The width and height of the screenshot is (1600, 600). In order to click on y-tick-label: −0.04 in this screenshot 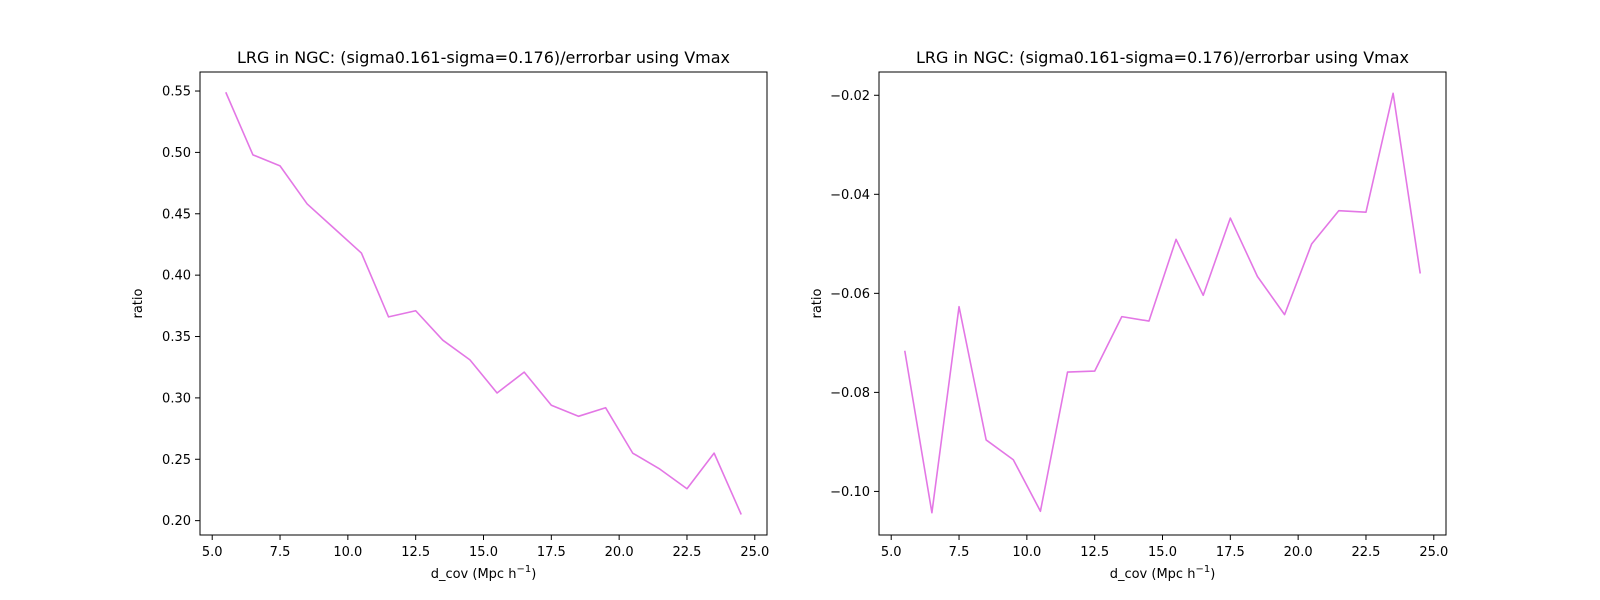, I will do `click(850, 195)`.